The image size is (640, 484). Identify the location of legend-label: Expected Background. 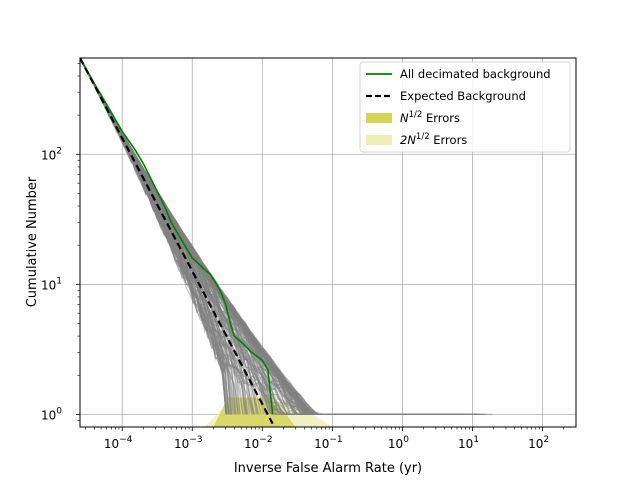
(463, 96).